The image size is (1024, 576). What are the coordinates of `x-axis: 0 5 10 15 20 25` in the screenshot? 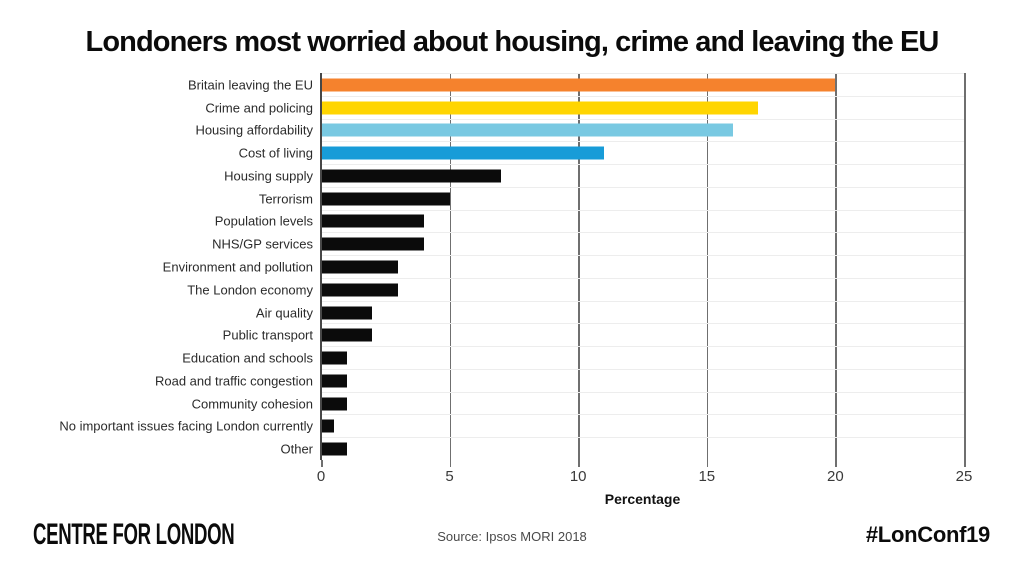 It's located at (644, 475).